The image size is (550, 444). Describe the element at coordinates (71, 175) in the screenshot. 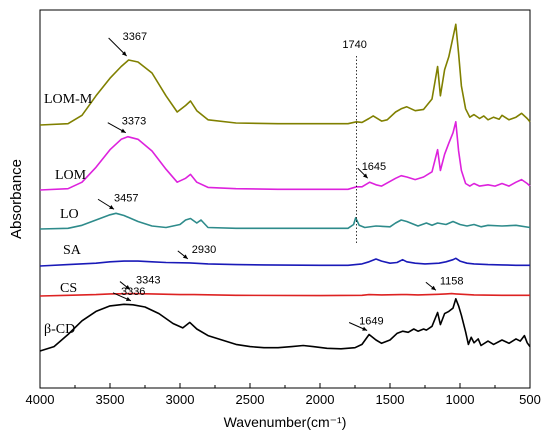

I see `series-label-2: LOM` at that location.